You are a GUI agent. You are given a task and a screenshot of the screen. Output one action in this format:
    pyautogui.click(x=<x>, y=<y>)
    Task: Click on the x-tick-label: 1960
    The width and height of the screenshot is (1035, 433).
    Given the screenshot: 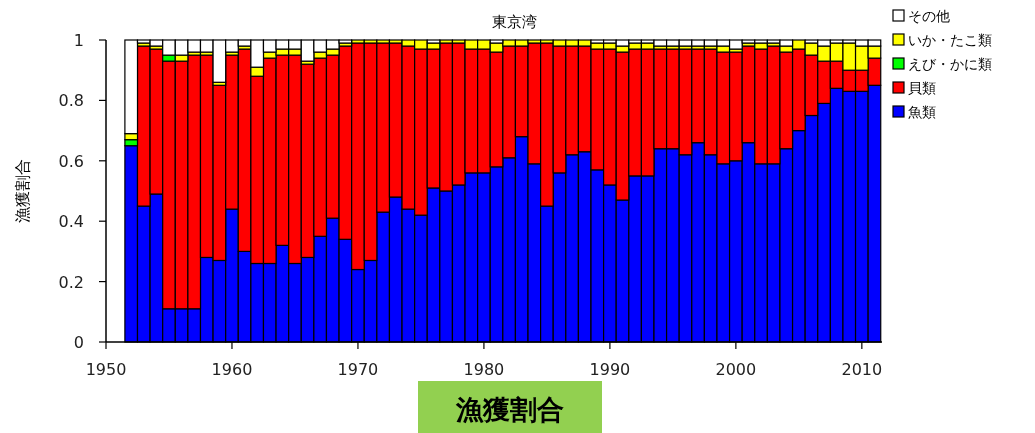 What is the action you would take?
    pyautogui.click(x=232, y=369)
    